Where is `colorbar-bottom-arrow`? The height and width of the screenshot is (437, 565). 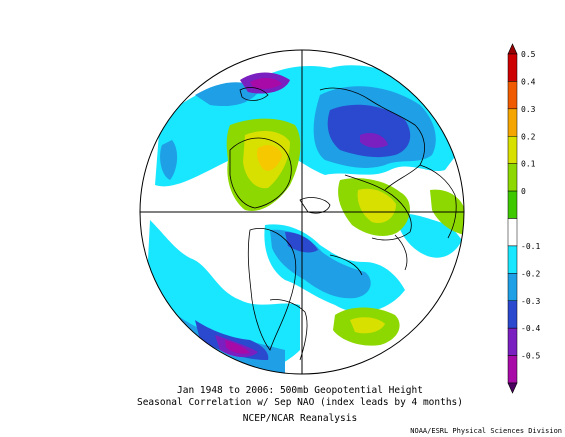
colorbar-bottom-arrow is located at coordinates (512, 388).